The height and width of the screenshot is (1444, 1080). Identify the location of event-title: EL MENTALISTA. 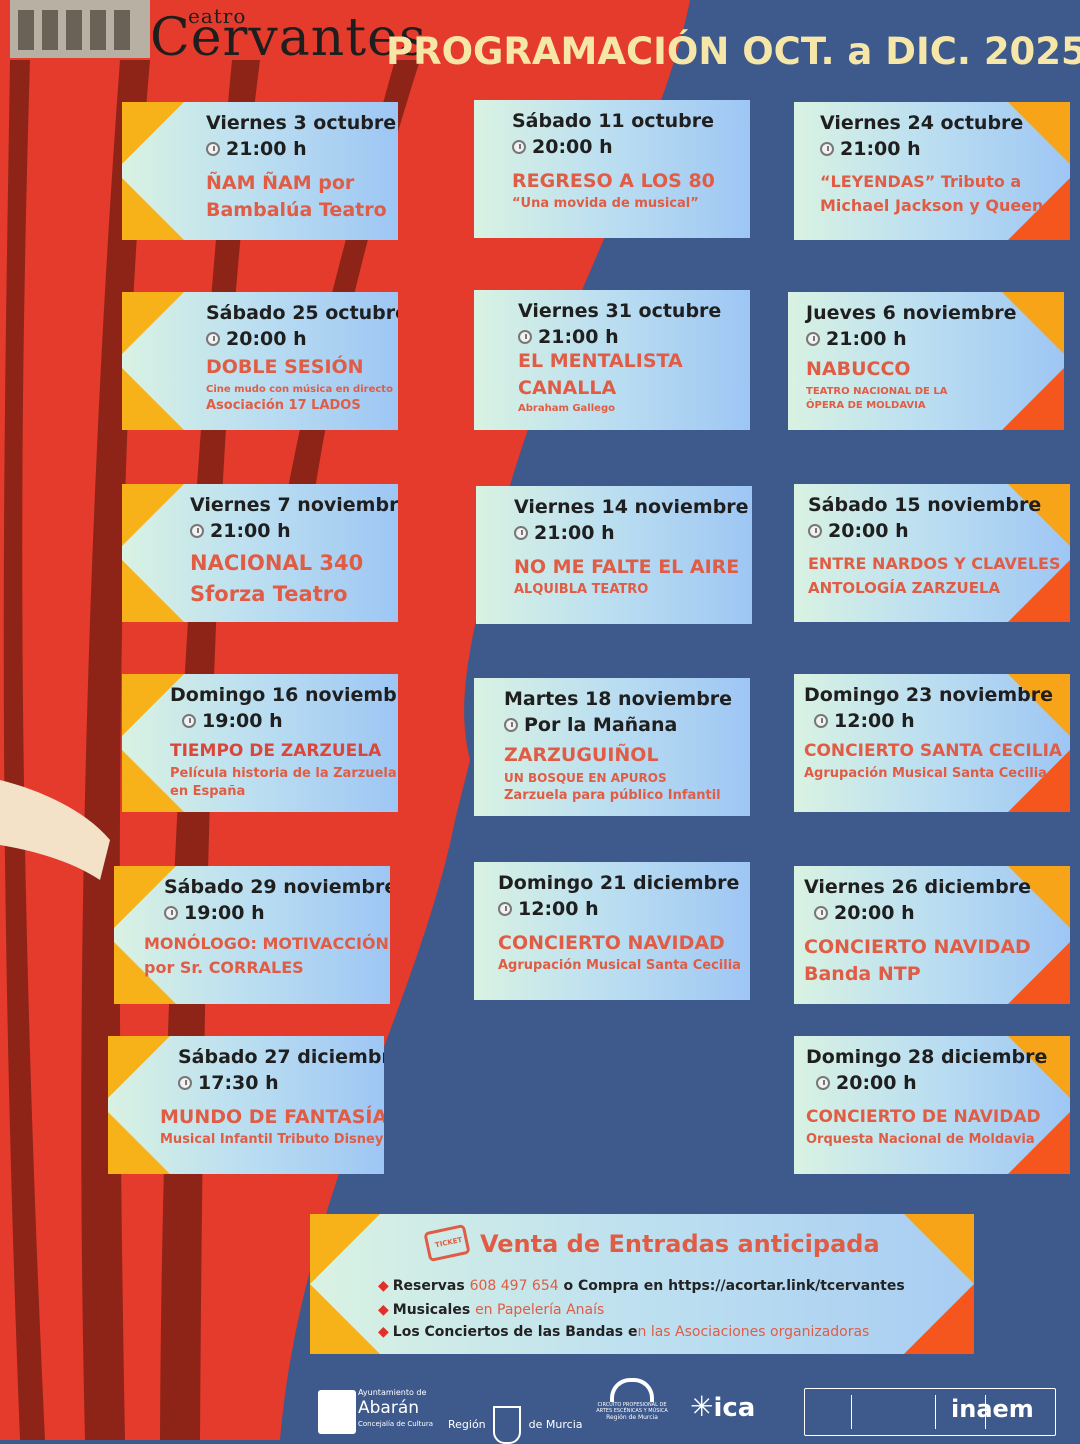
(600, 361).